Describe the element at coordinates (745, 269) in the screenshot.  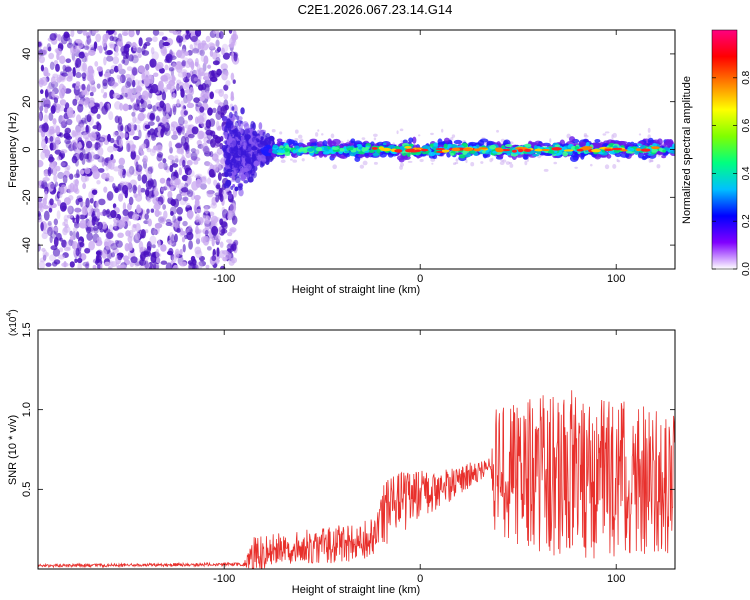
I see `colorbar-tick-label: 0.0` at that location.